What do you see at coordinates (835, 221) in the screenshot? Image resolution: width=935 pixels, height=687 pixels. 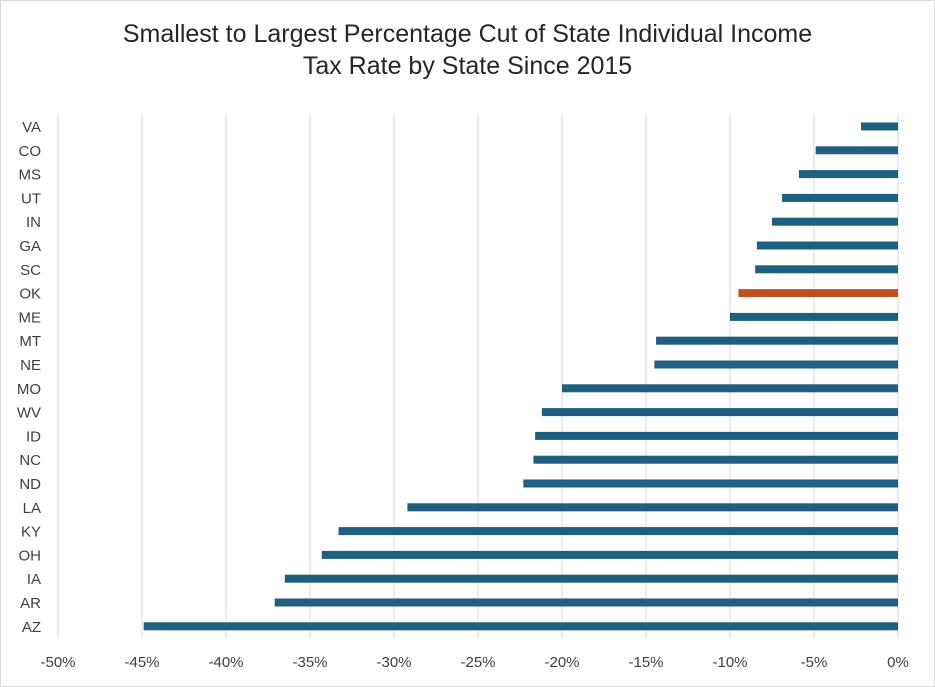 I see `bar-in` at bounding box center [835, 221].